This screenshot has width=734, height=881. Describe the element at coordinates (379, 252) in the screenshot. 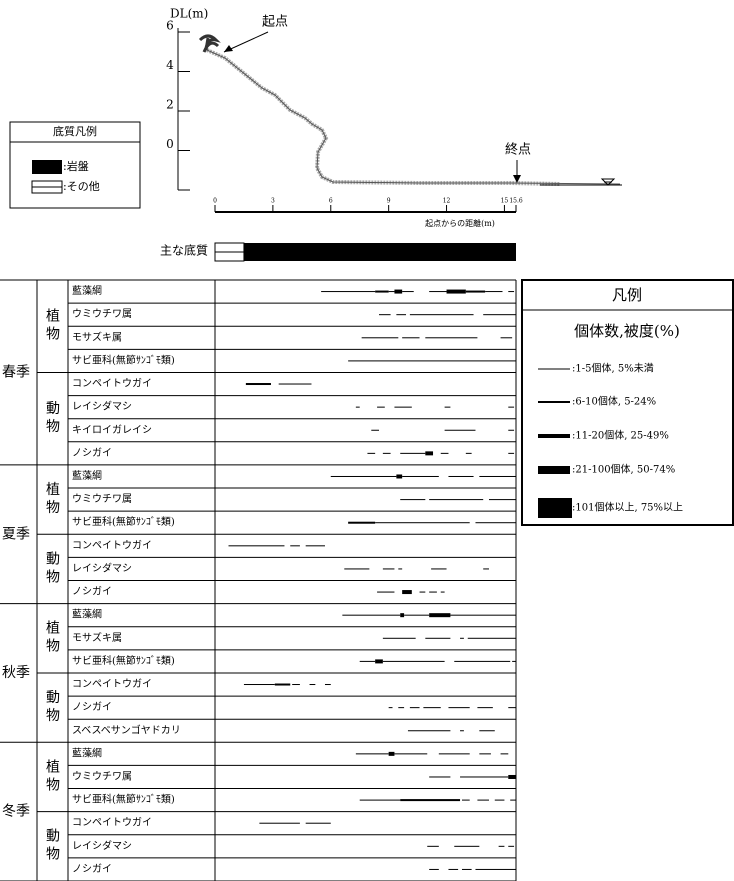

I see `substrate-bedrock` at that location.